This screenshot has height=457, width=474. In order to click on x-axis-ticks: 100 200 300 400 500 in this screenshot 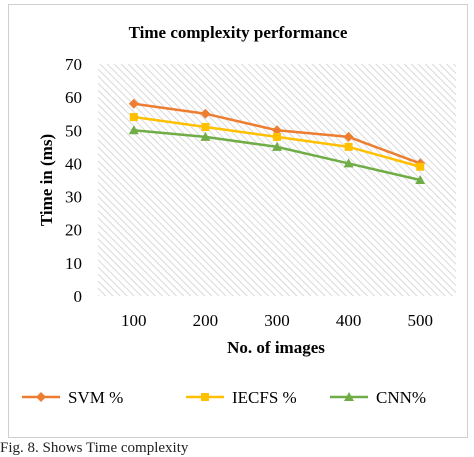, I will do `click(277, 320)`.